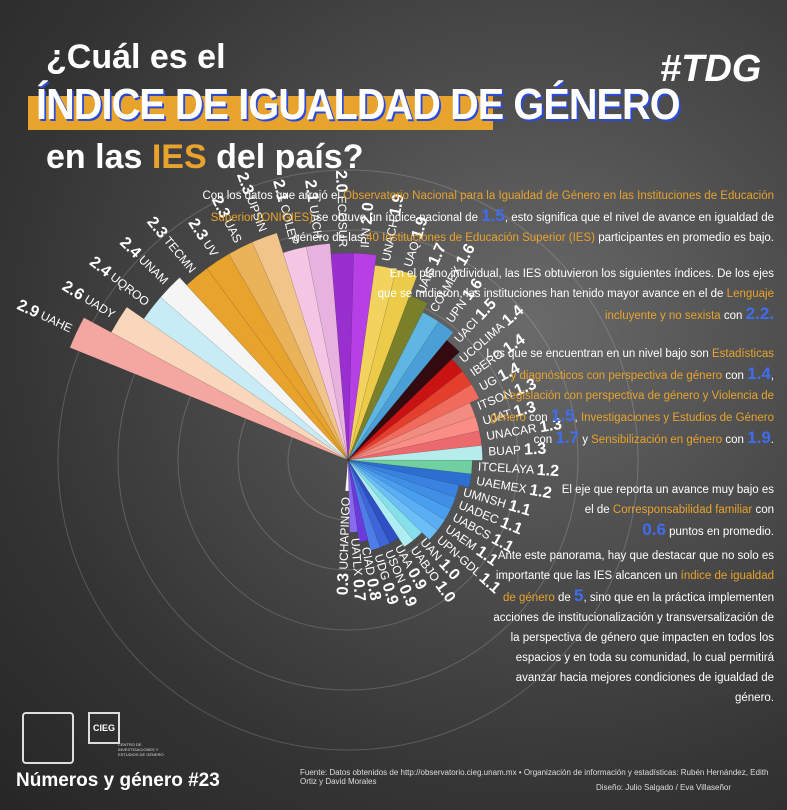 This screenshot has width=787, height=810. I want to click on cieg-logo-letters: CIEG, so click(103, 728).